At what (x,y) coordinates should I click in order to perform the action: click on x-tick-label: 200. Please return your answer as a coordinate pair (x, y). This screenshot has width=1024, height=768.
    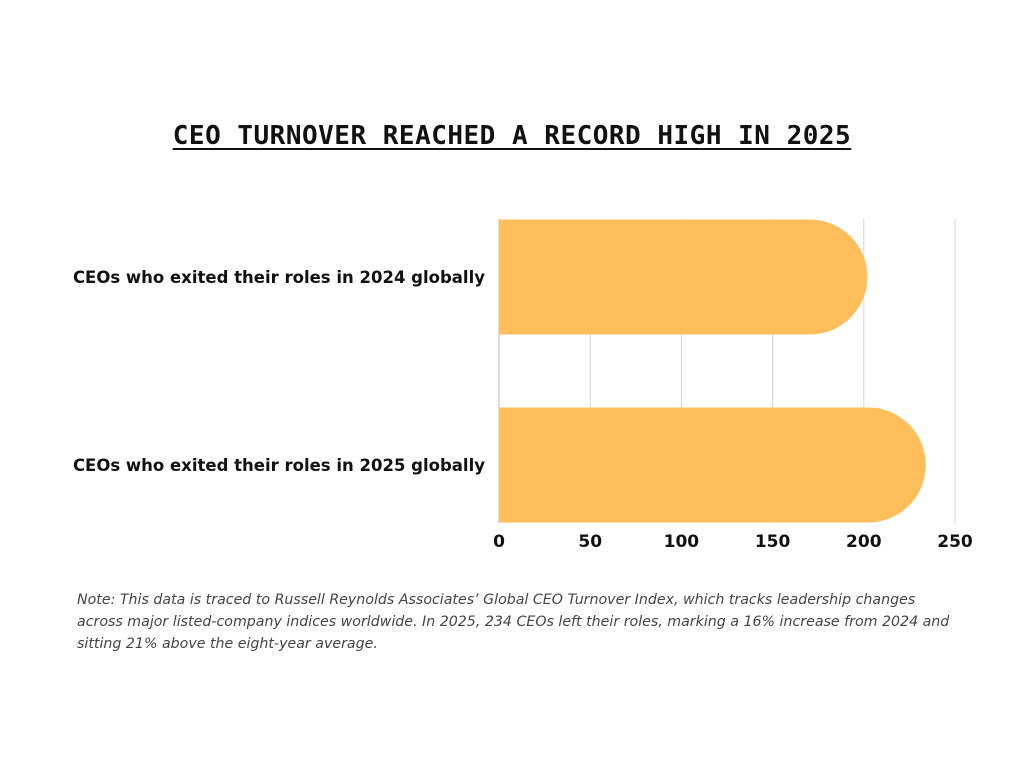
    Looking at the image, I should click on (864, 542).